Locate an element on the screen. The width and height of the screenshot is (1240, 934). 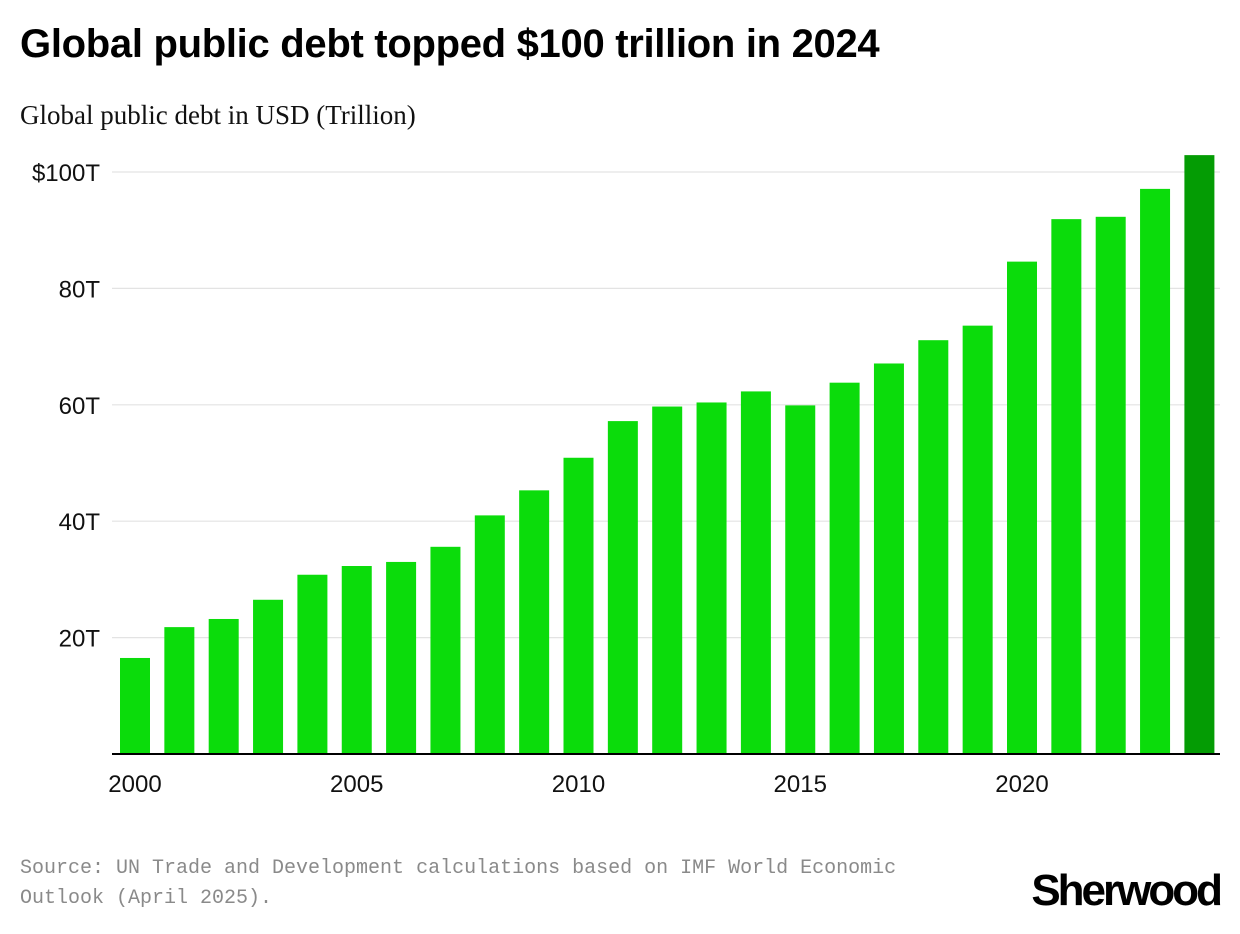
bar-2016 is located at coordinates (844, 568).